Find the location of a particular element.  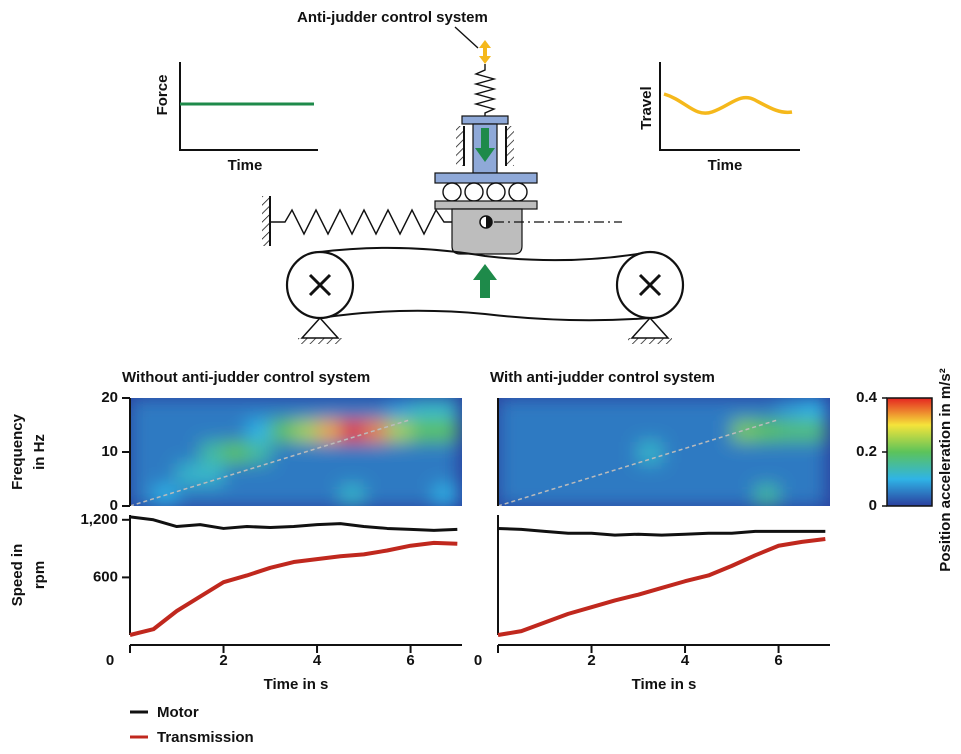

x-tick-label: 6 is located at coordinates (778, 660).